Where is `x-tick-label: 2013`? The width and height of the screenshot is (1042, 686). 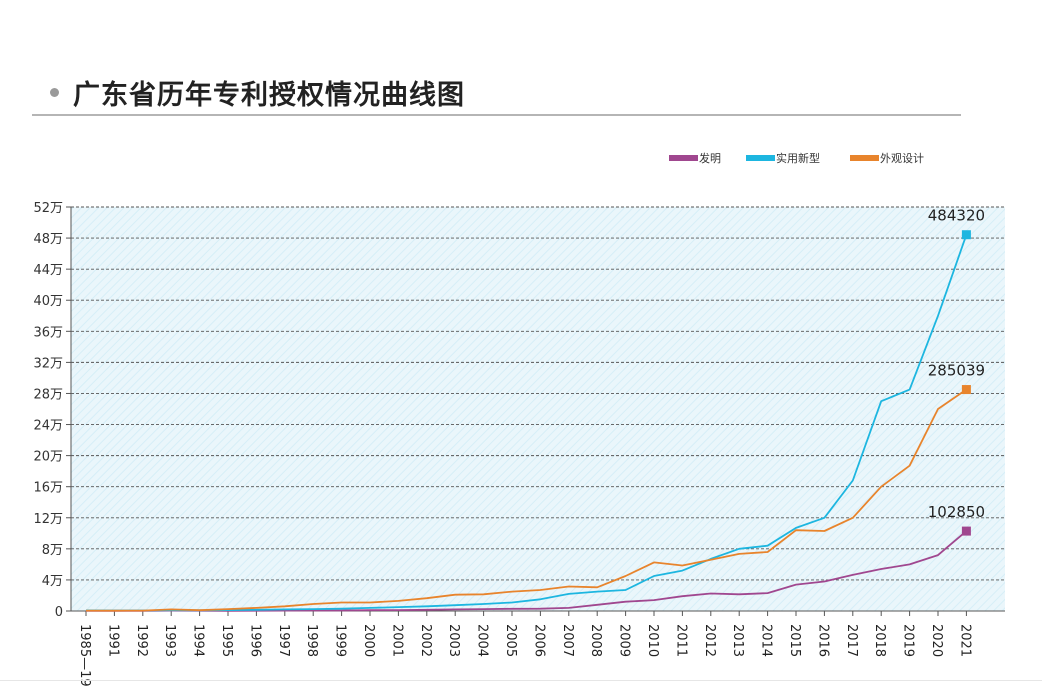
x-tick-label: 2013 is located at coordinates (737, 640).